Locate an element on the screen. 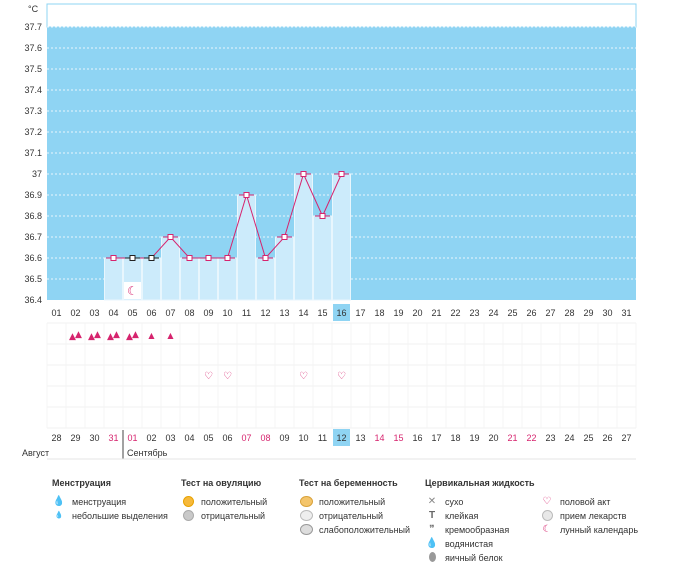  legend-label: половой акт is located at coordinates (585, 502).